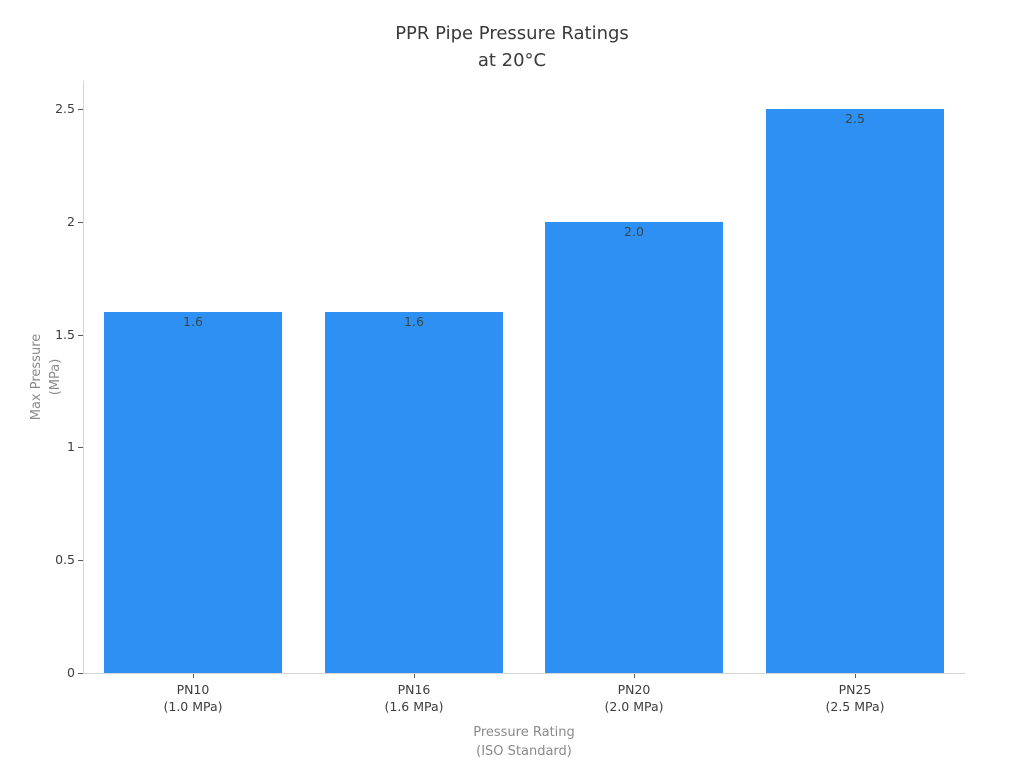 This screenshot has height=768, width=1024. I want to click on y-tick-label: 2, so click(71, 221).